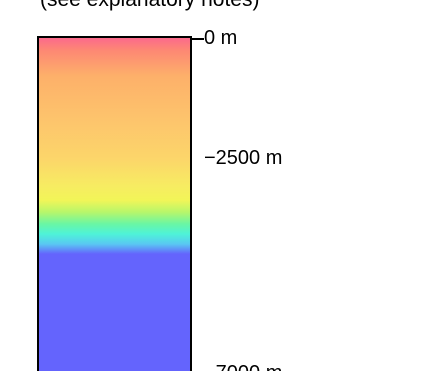  What do you see at coordinates (149, 6) in the screenshot?
I see `explanatory-notes-caption: (see explanatory notes)` at bounding box center [149, 6].